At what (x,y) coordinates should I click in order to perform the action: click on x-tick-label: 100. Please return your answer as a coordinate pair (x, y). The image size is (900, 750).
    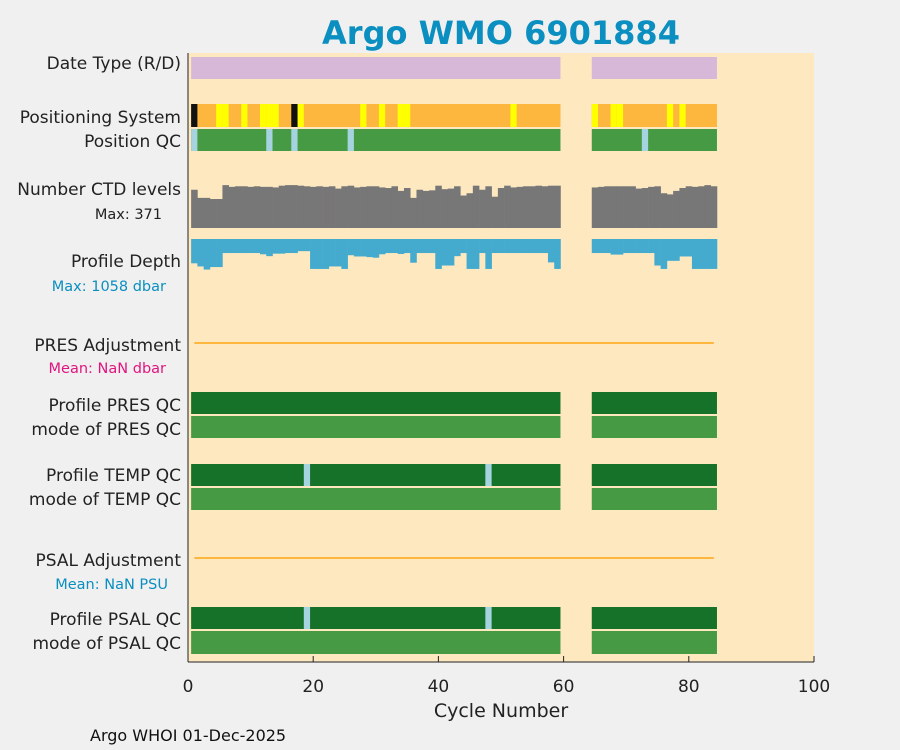
    Looking at the image, I should click on (814, 687).